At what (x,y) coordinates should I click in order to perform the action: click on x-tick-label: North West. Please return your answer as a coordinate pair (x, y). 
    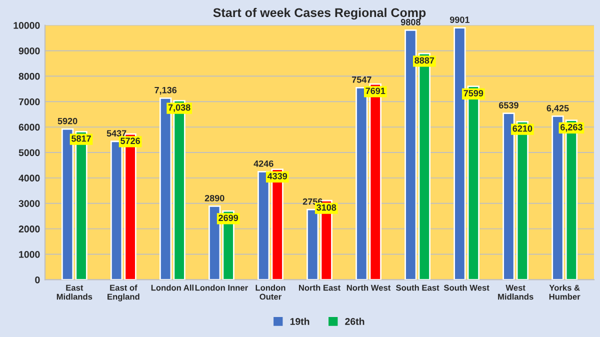
    Looking at the image, I should click on (368, 287).